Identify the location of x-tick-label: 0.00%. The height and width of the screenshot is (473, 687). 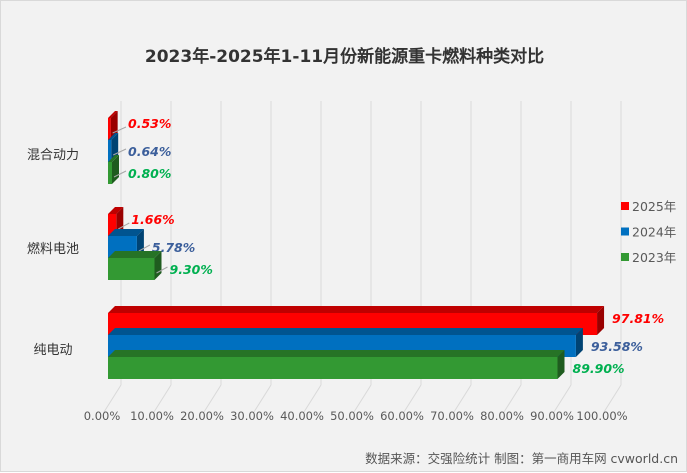
(102, 416).